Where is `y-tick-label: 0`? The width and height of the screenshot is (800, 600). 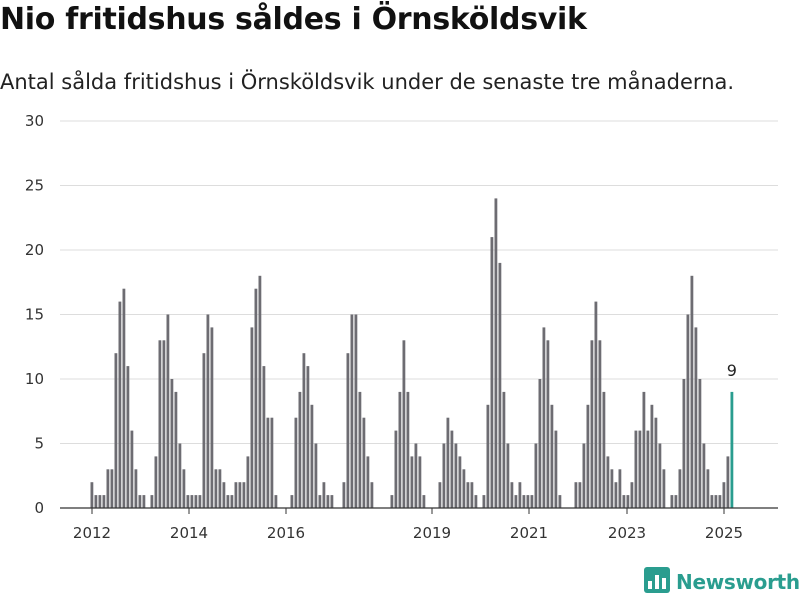 y-tick-label: 0 is located at coordinates (39, 508).